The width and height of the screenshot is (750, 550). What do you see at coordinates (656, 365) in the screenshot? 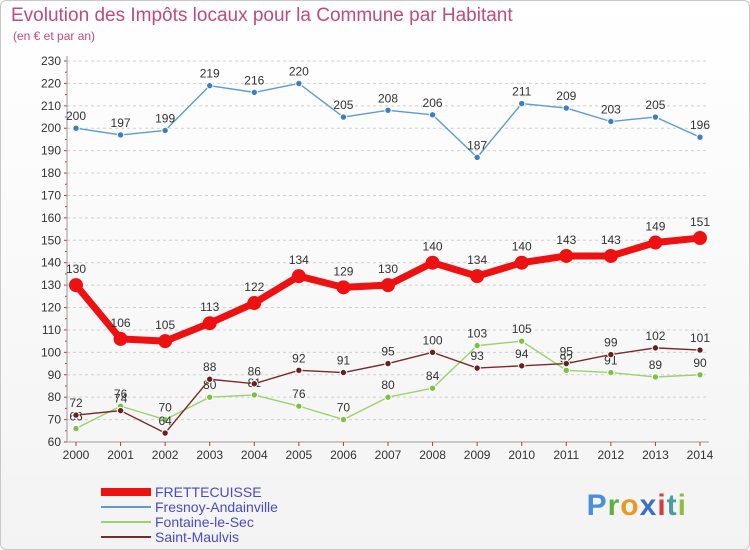
I see `data-label: 89` at bounding box center [656, 365].